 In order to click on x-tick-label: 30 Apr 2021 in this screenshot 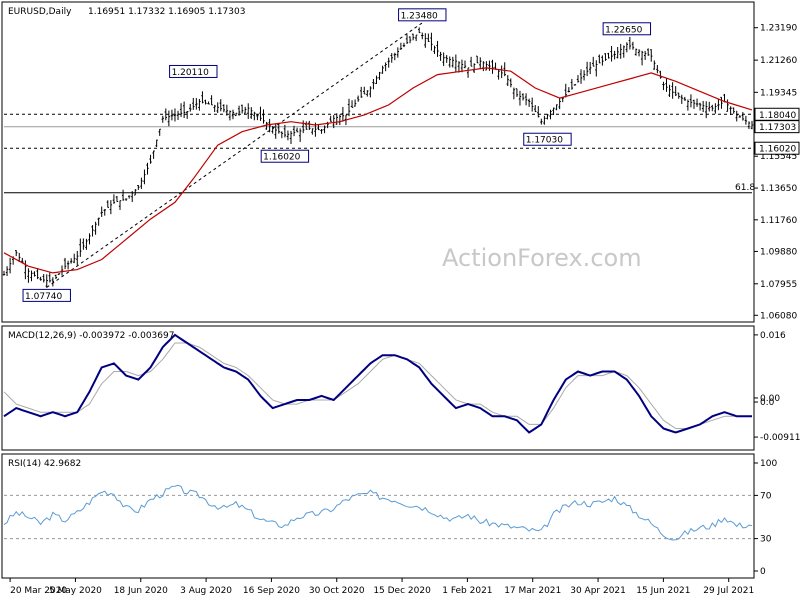, I will do `click(598, 591)`.